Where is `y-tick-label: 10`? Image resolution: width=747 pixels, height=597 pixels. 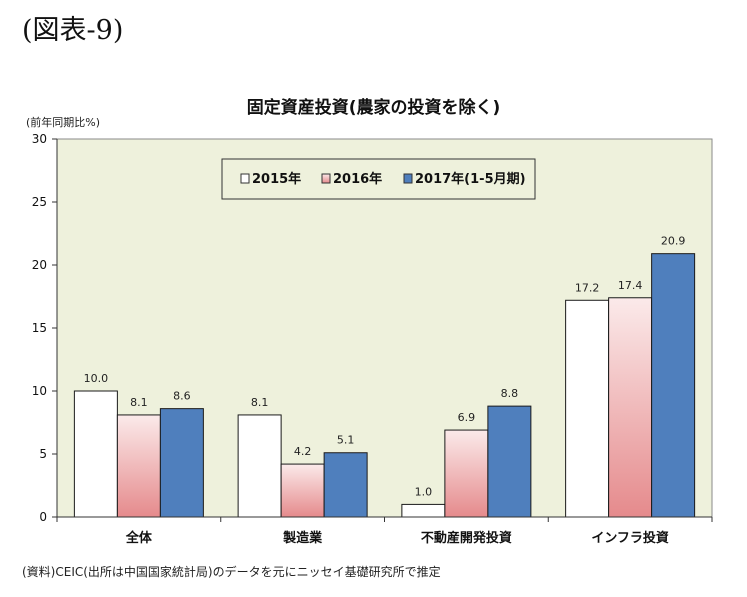 y-tick-label: 10 is located at coordinates (39, 391).